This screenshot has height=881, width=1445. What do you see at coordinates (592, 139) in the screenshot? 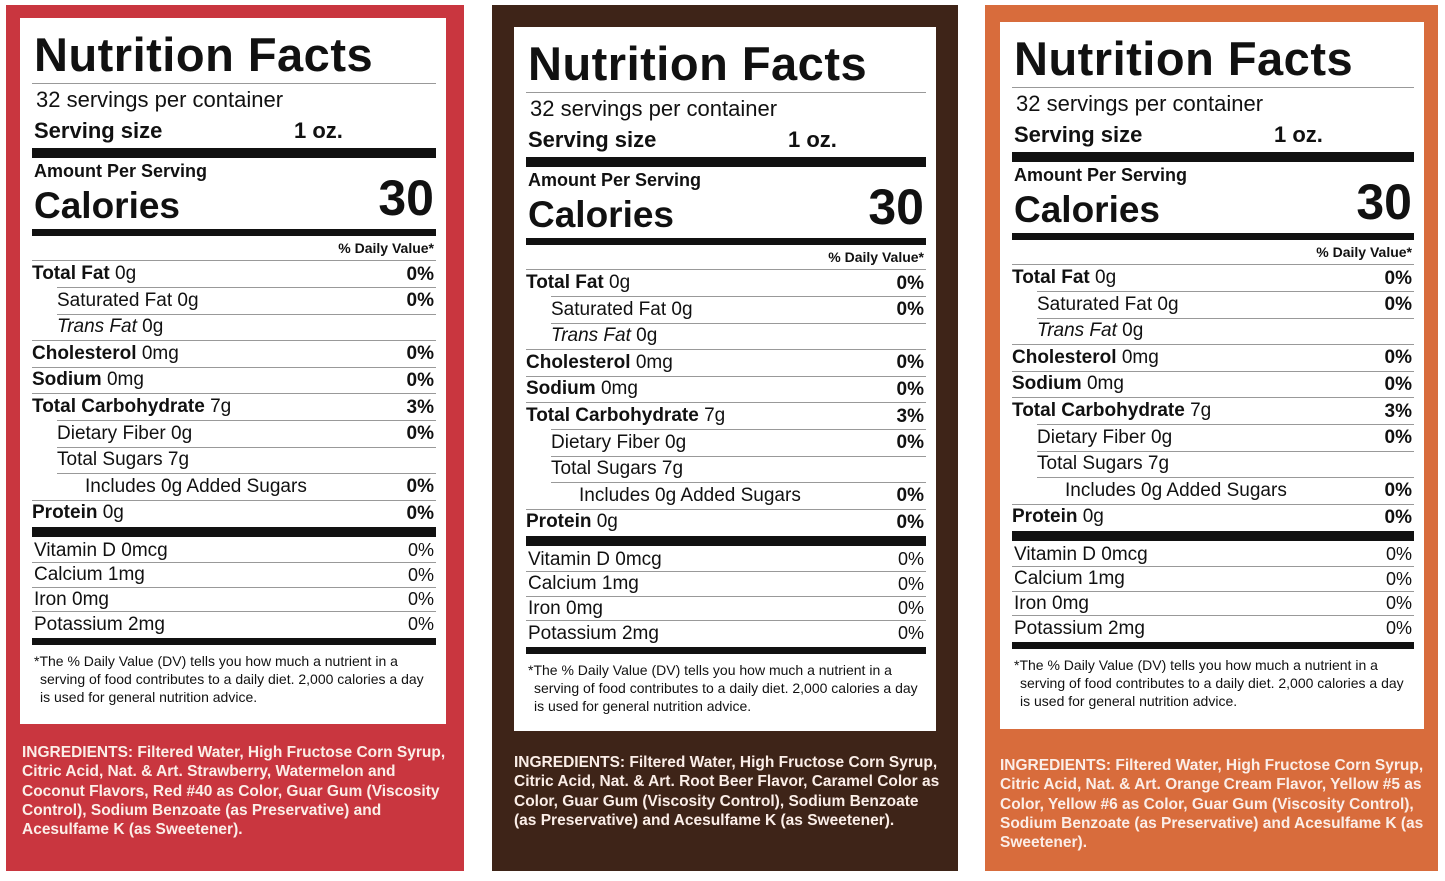
I see `serving-size-label: Serving size` at bounding box center [592, 139].